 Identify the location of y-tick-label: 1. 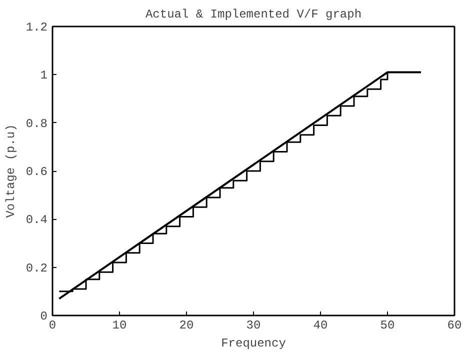
(44, 75).